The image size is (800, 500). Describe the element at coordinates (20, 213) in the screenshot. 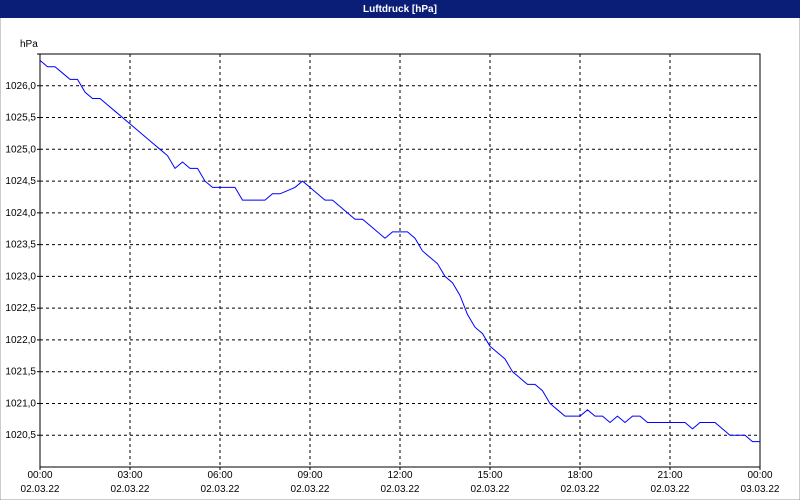

I see `y-tick-label: 1024,0` at that location.